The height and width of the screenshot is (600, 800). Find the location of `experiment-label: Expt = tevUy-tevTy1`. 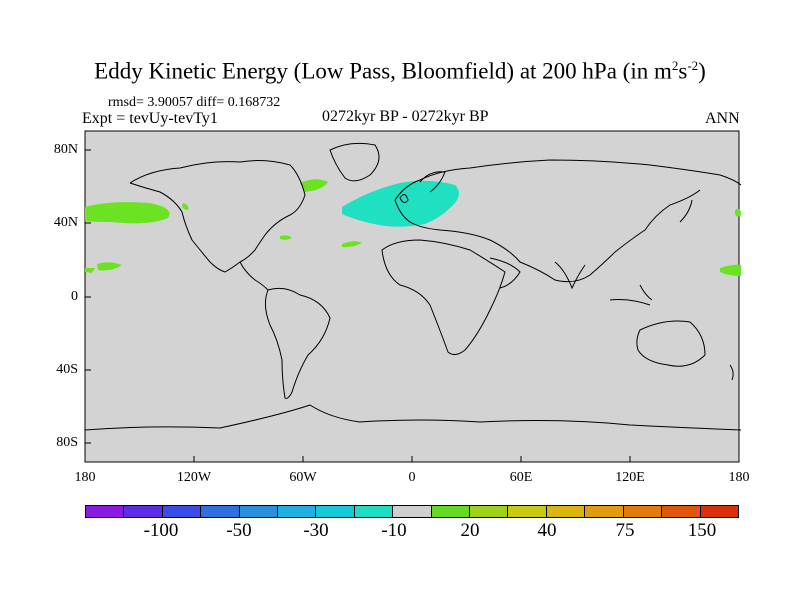

experiment-label: Expt = tevUy-tevTy1 is located at coordinates (150, 118).